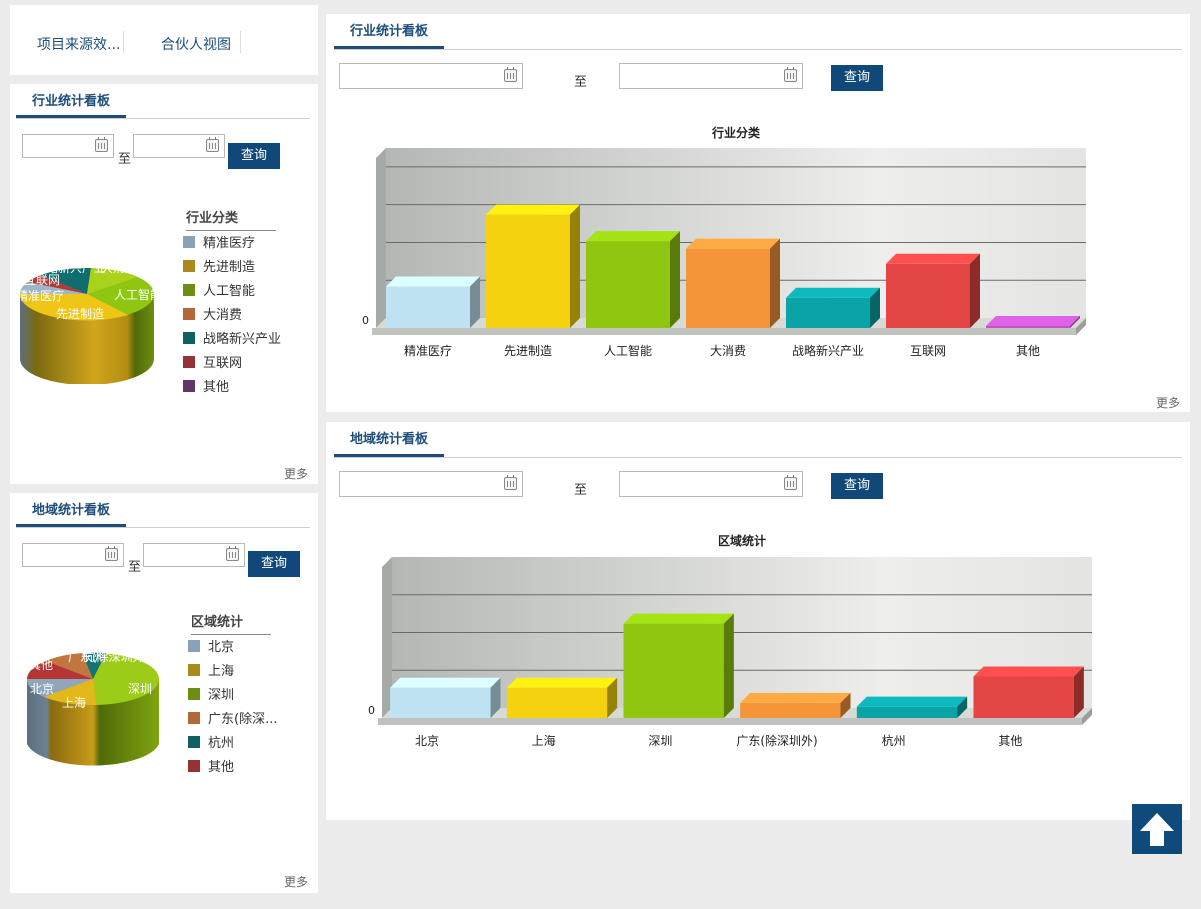 Image resolution: width=1201 pixels, height=909 pixels. I want to click on legend-item: 精准医疗, so click(219, 244).